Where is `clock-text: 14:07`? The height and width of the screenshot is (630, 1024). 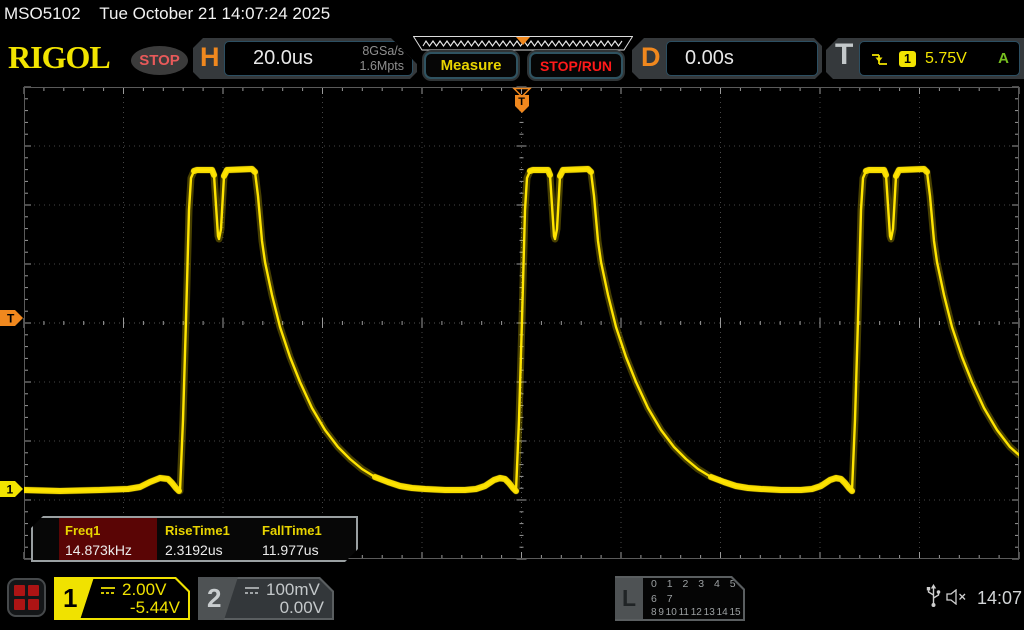 clock-text: 14:07 is located at coordinates (1000, 598).